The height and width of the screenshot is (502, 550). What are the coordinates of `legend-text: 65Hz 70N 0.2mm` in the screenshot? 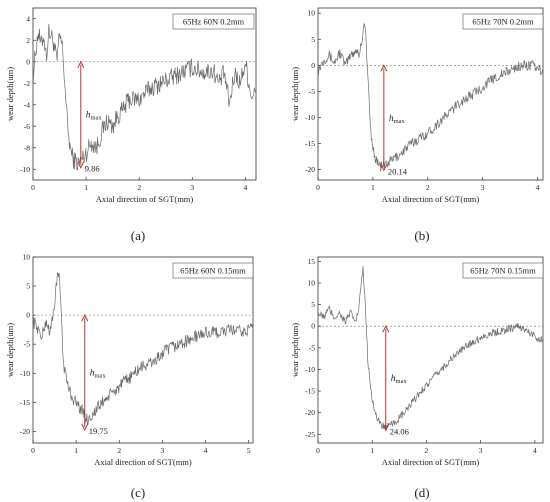 It's located at (503, 22).